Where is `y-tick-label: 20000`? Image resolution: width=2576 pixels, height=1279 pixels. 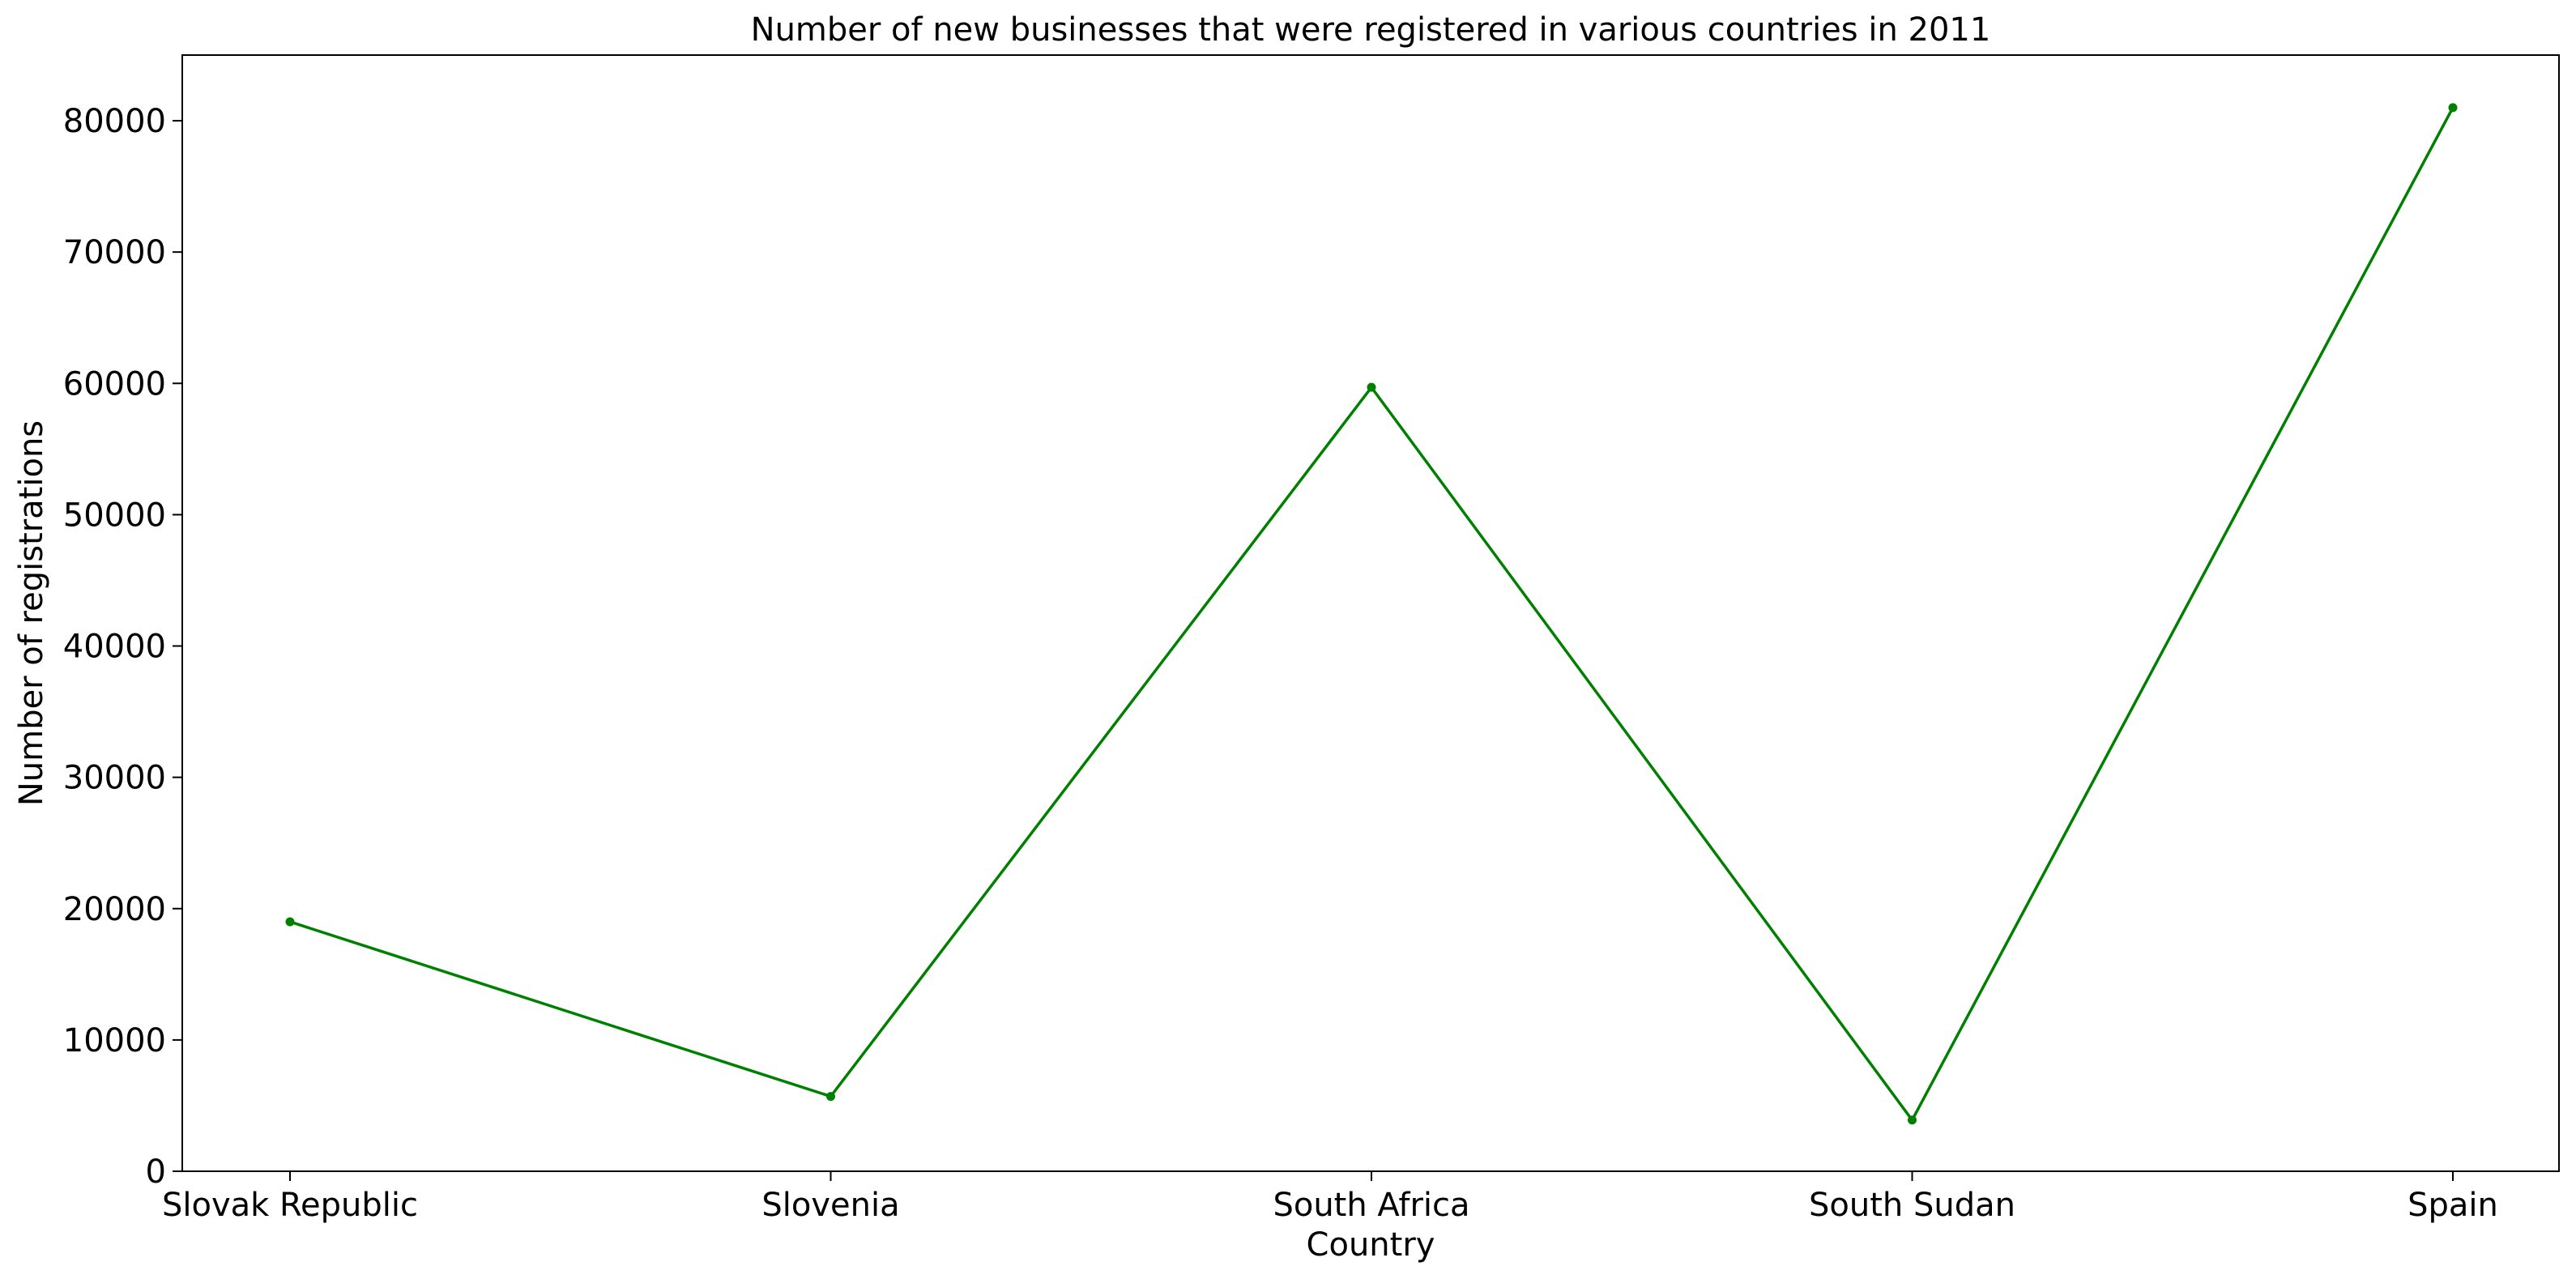
y-tick-label: 20000 is located at coordinates (115, 909).